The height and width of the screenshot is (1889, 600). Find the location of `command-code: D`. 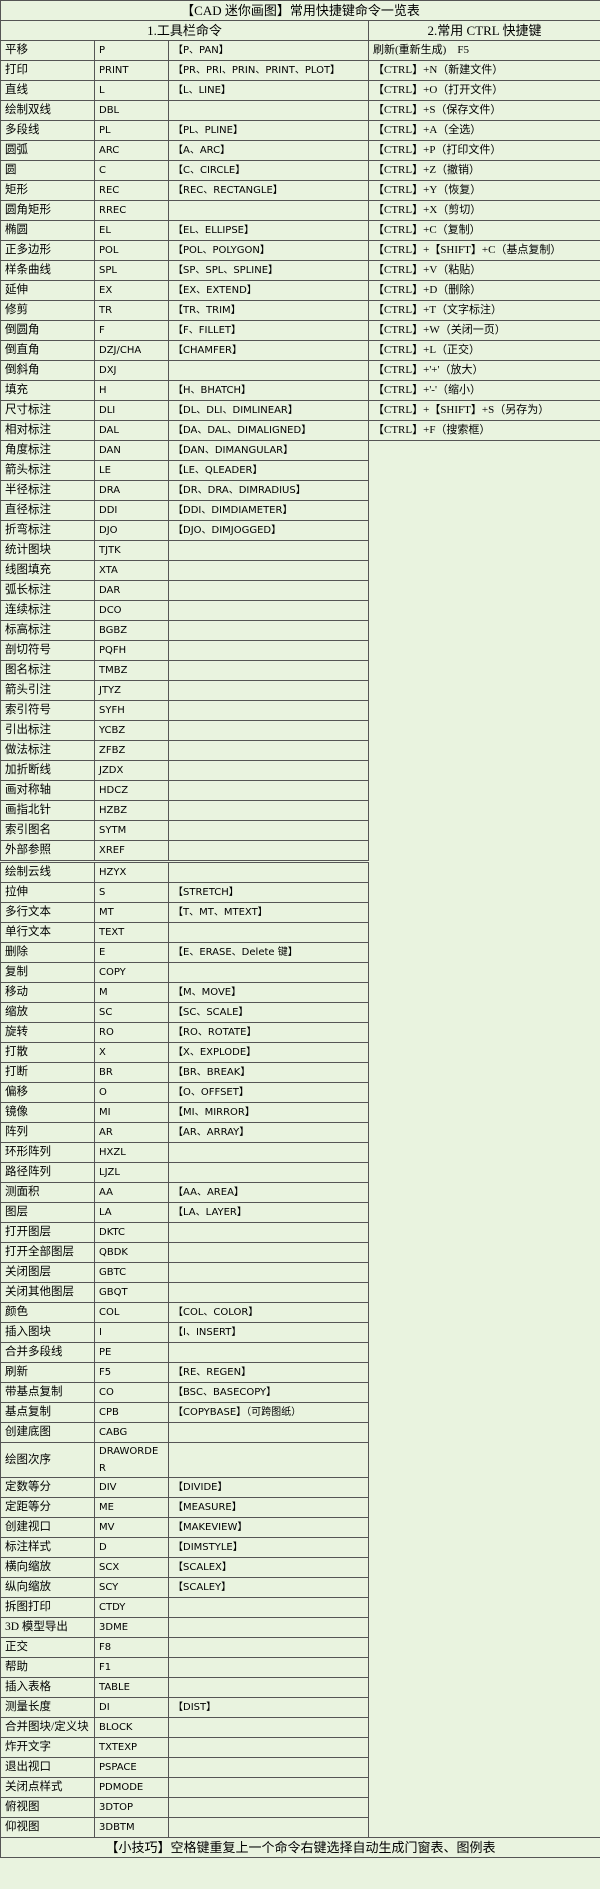

command-code: D is located at coordinates (131, 1547).